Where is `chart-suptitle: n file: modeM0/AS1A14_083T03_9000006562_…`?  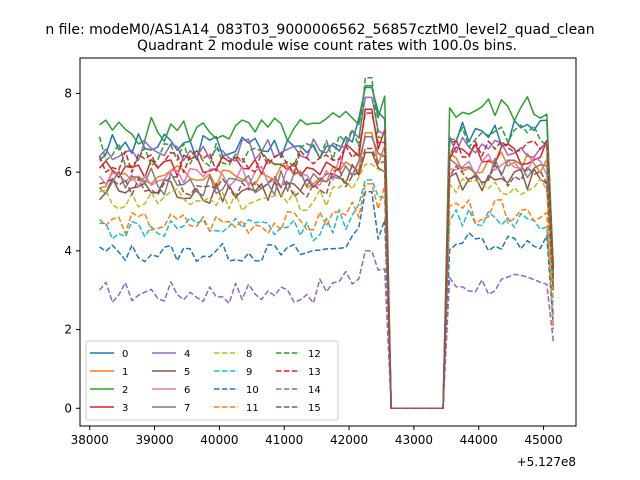 chart-suptitle: n file: modeM0/AS1A14_083T03_9000006562_… is located at coordinates (319, 30).